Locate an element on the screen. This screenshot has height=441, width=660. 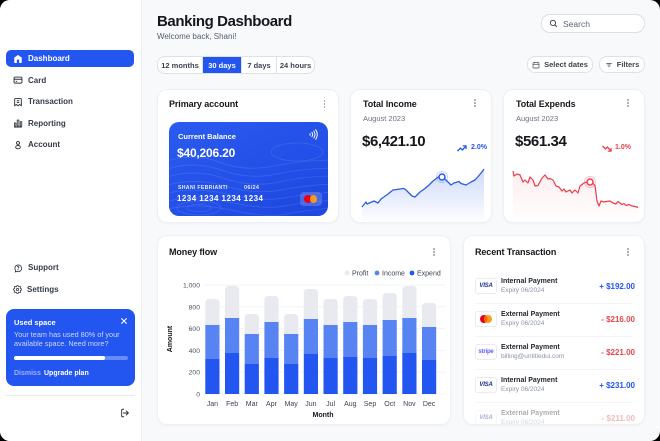
svg-text: Oct is located at coordinates (389, 404).